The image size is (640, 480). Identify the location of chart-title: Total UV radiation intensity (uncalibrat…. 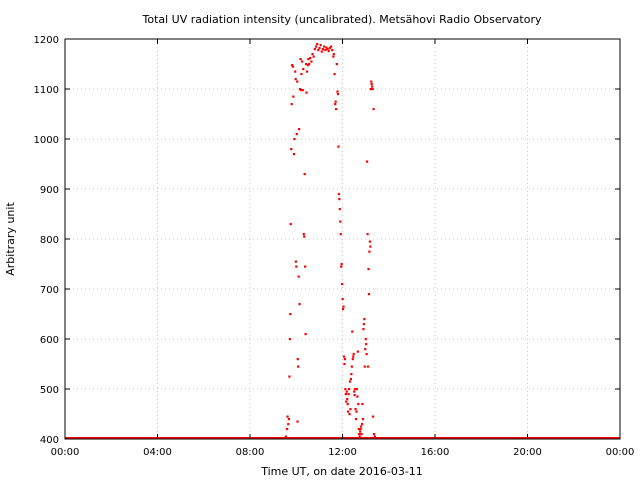
(342, 19).